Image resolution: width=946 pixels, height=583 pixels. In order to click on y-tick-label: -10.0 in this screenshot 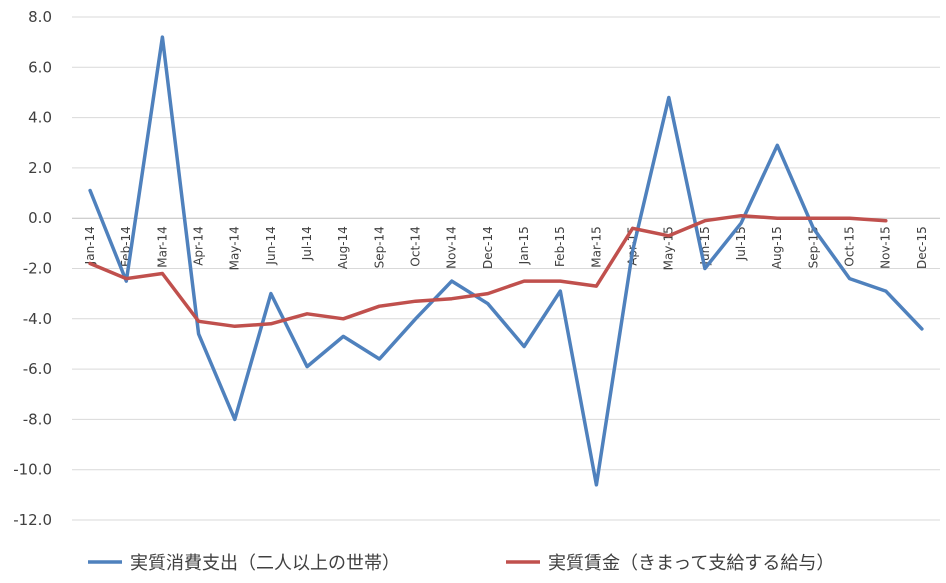, I will do `click(32, 470)`.